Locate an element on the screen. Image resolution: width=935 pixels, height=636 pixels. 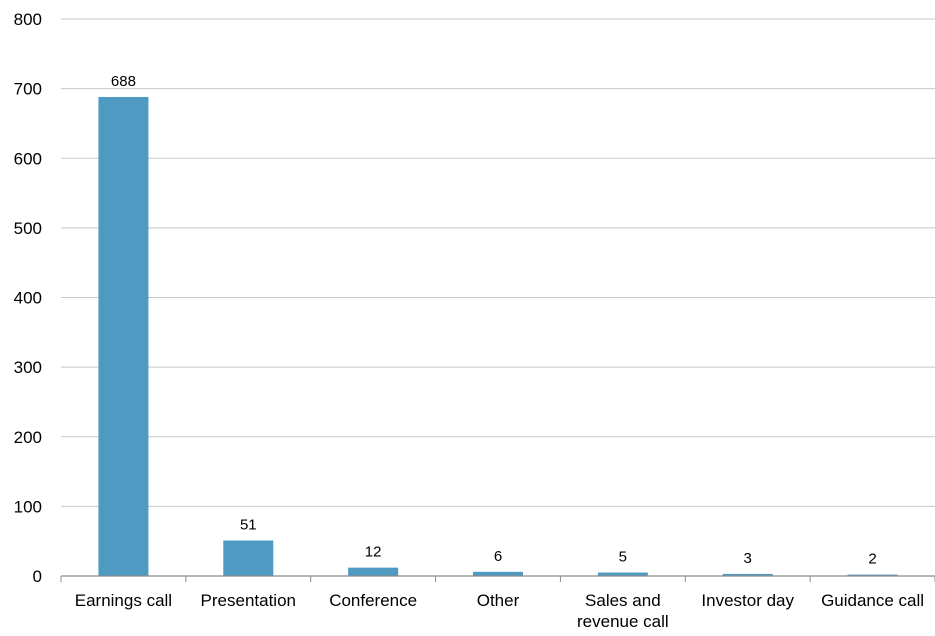
data-label: 688 is located at coordinates (123, 81).